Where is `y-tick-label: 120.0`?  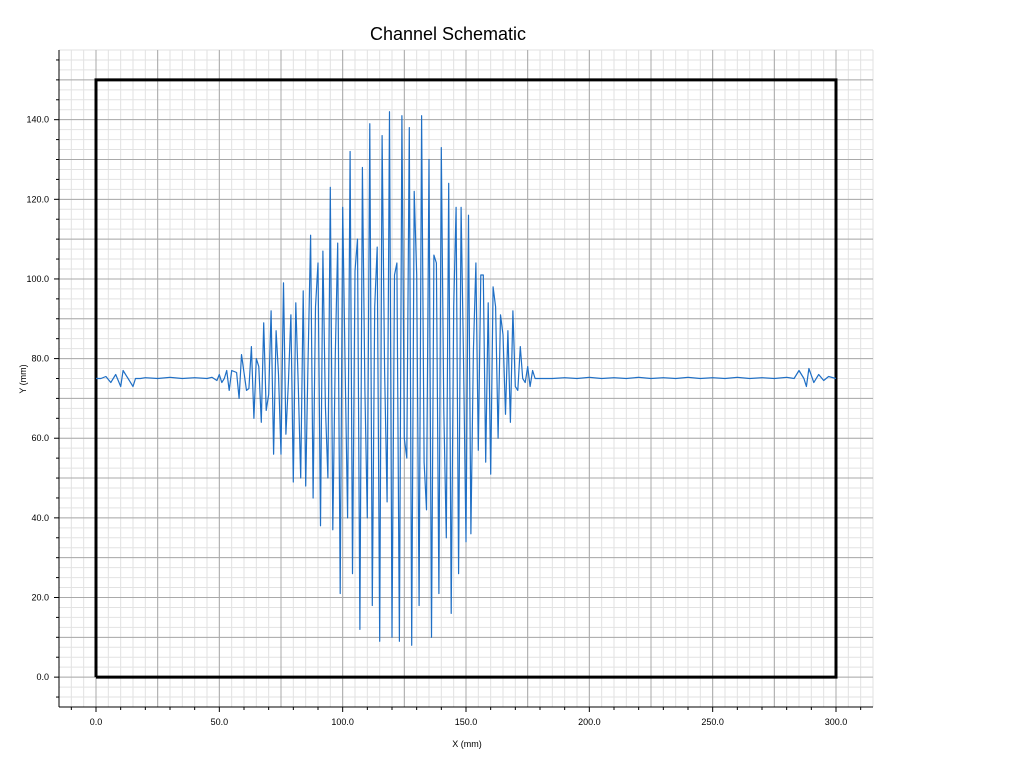 y-tick-label: 120.0 is located at coordinates (37, 199).